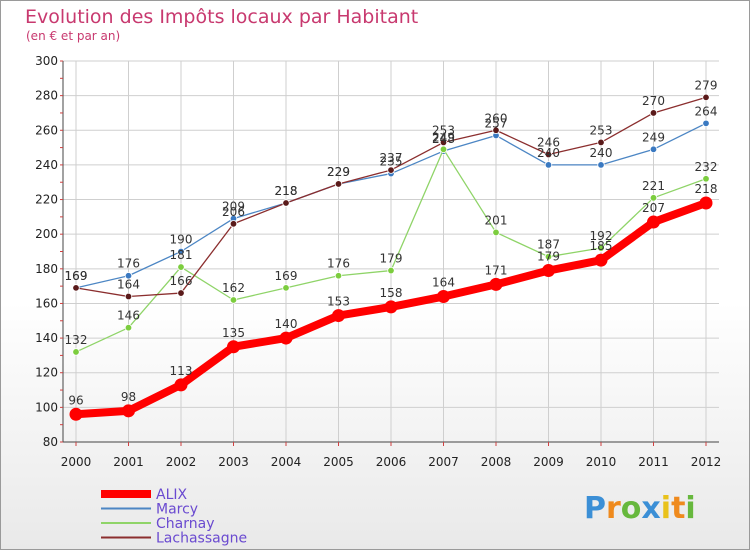  I want to click on data-label: 153, so click(338, 302).